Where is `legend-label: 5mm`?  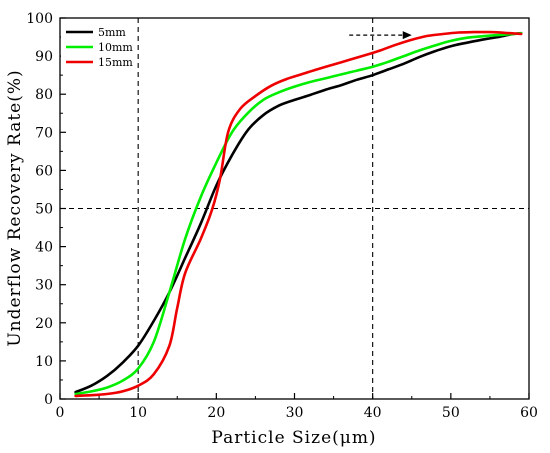
legend-label: 5mm is located at coordinates (112, 32).